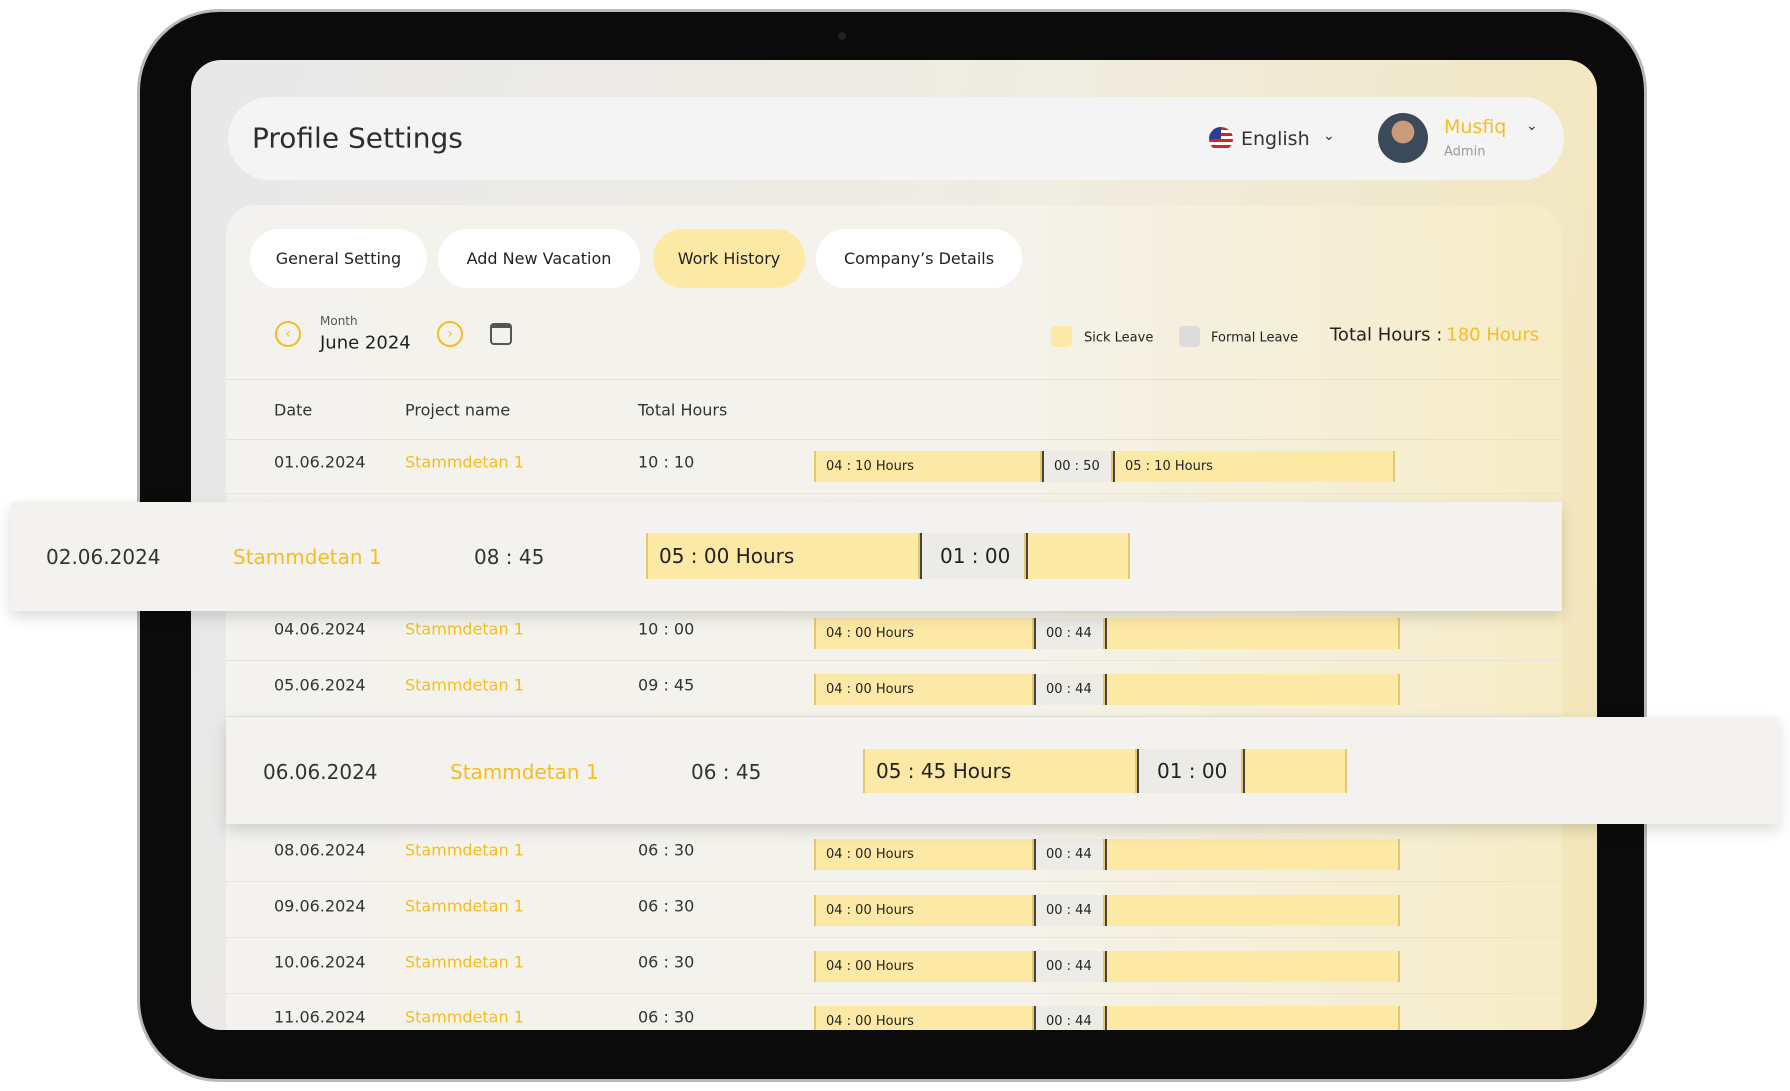 The height and width of the screenshot is (1091, 1790). Describe the element at coordinates (683, 410) in the screenshot. I see `column-header: Total Hours` at that location.